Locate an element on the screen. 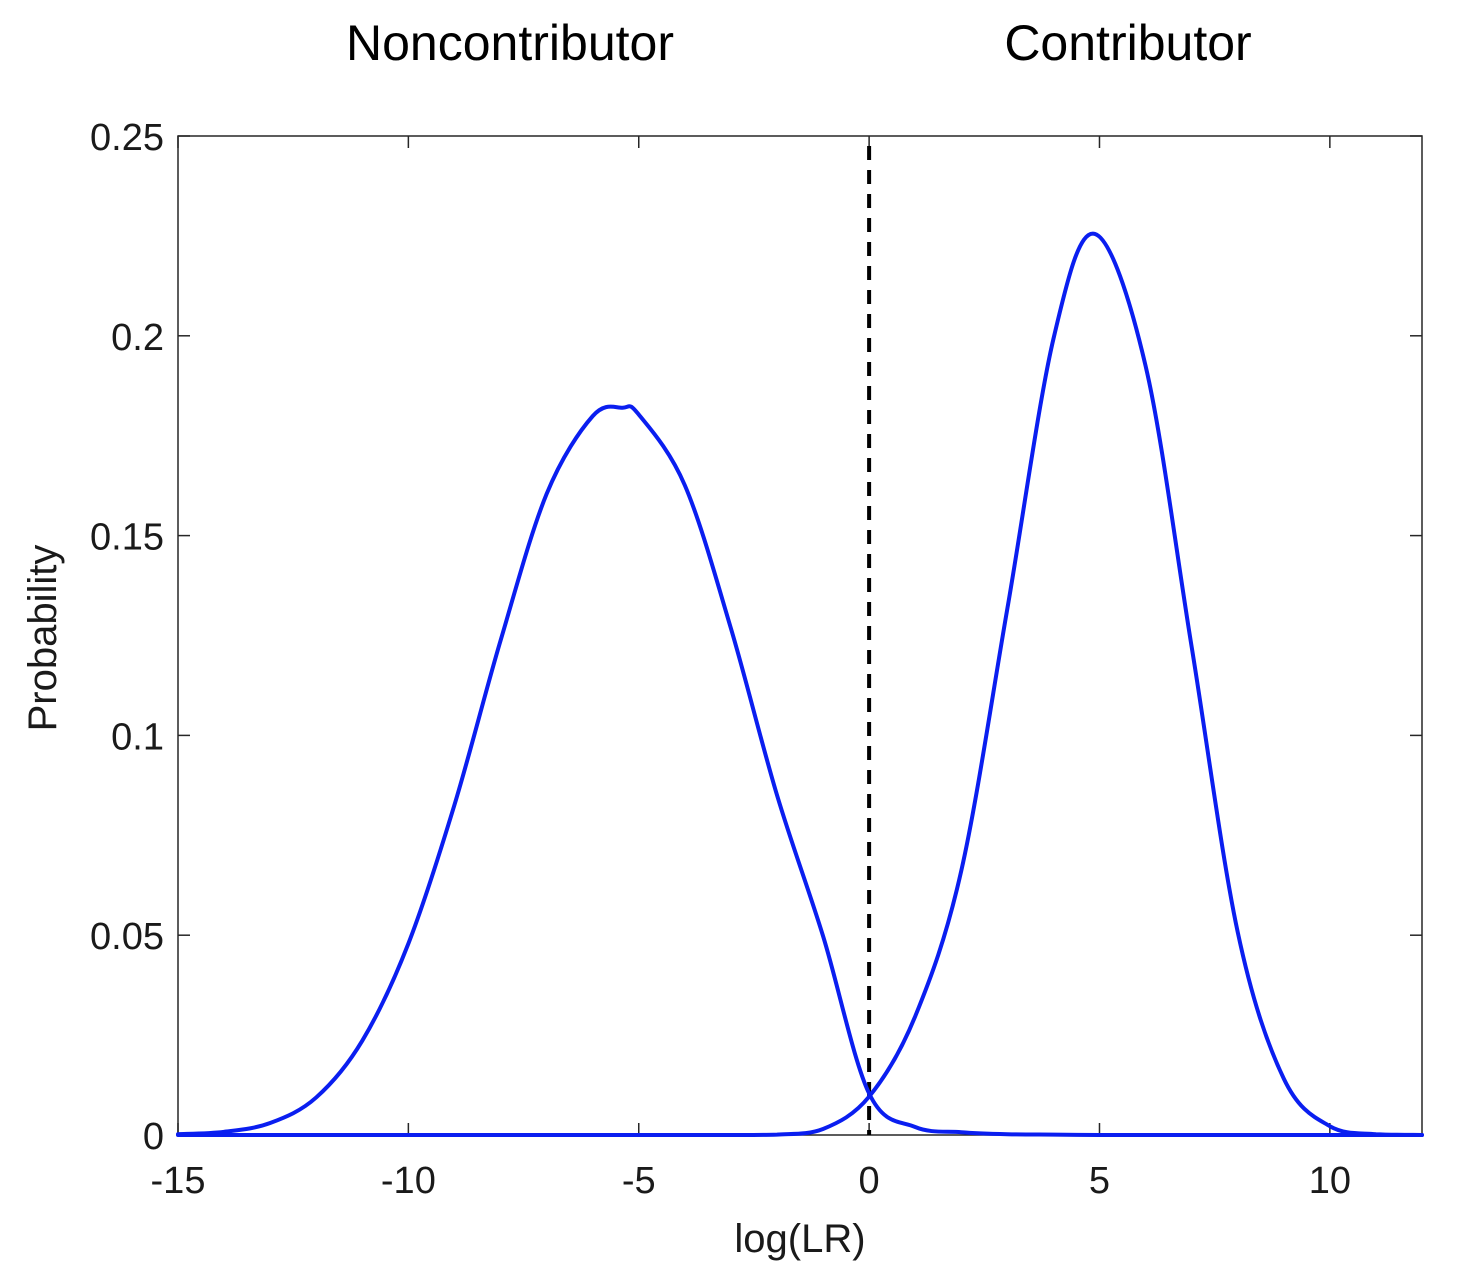  x-tick-label: -5 is located at coordinates (639, 1181).